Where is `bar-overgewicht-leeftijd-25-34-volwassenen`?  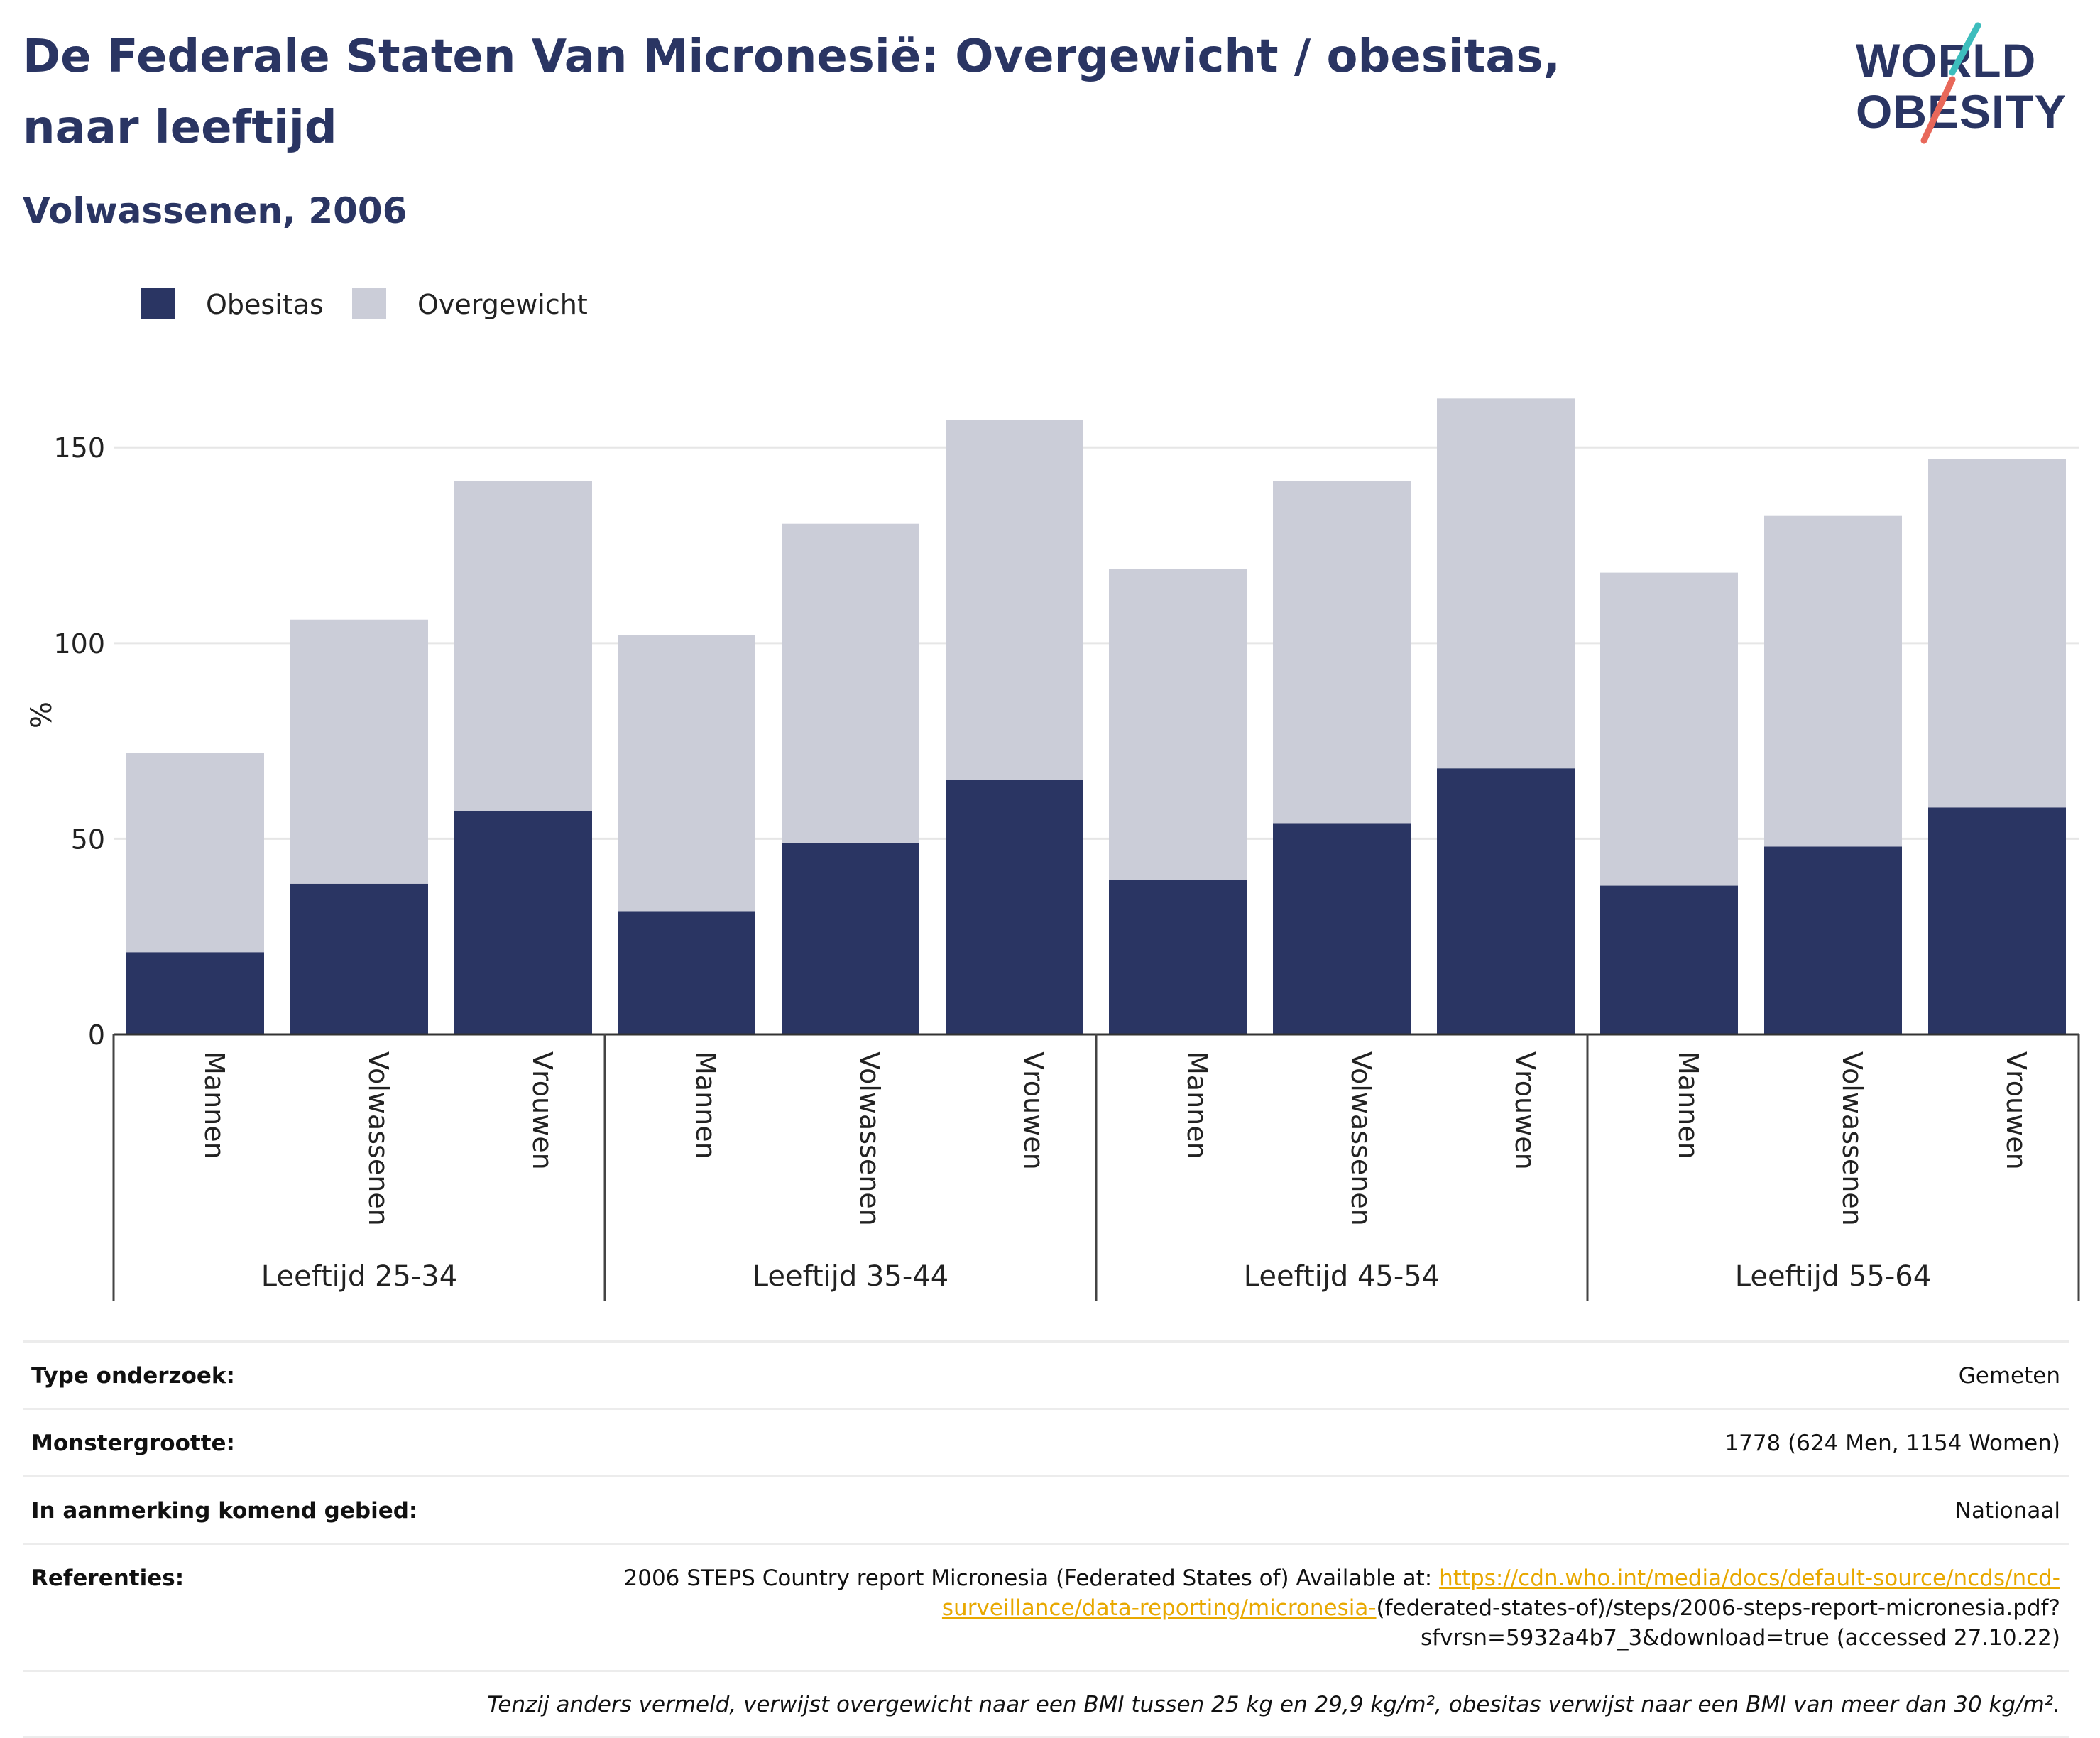
bar-overgewicht-leeftijd-25-34-volwassenen is located at coordinates (359, 751).